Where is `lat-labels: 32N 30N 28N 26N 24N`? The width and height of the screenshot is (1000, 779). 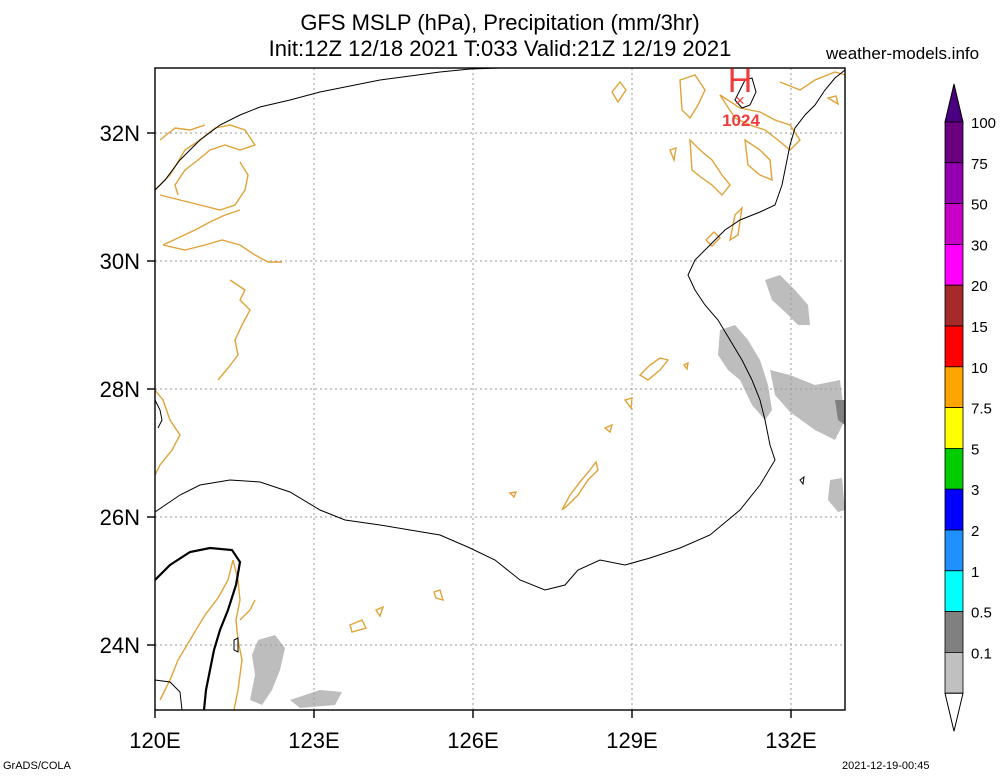 lat-labels: 32N 30N 28N 26N 24N is located at coordinates (120, 389).